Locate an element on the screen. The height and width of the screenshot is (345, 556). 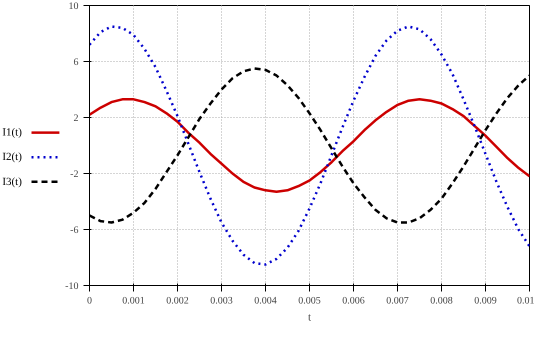
y-tick-label: -2 is located at coordinates (74, 174).